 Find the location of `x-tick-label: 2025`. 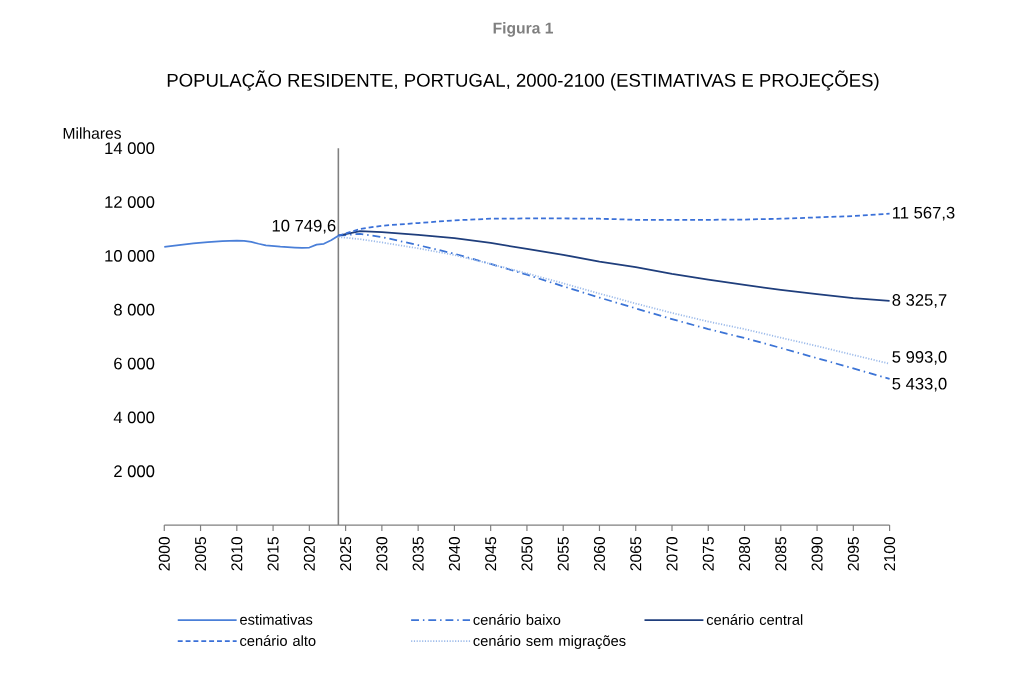

x-tick-label: 2025 is located at coordinates (346, 553).